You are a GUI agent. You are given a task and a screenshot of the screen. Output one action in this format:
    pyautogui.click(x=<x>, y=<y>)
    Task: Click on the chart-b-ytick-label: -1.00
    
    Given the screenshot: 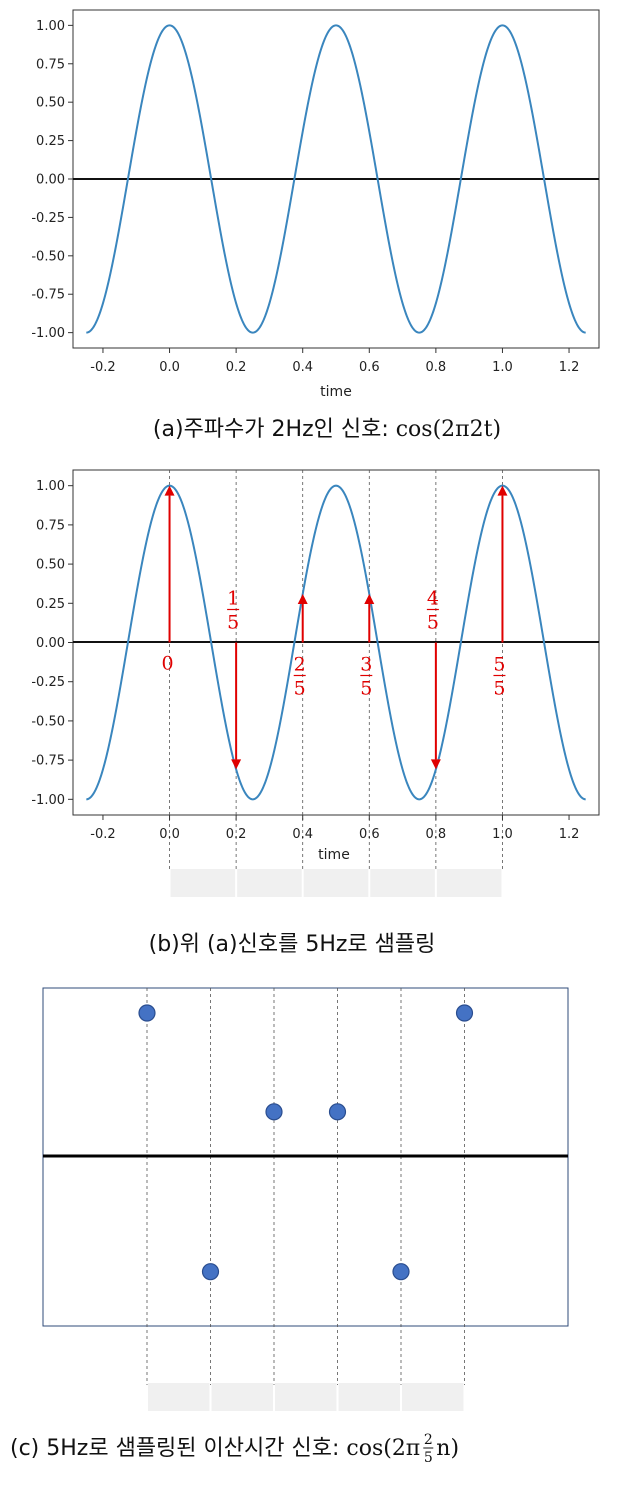 What is the action you would take?
    pyautogui.click(x=48, y=800)
    